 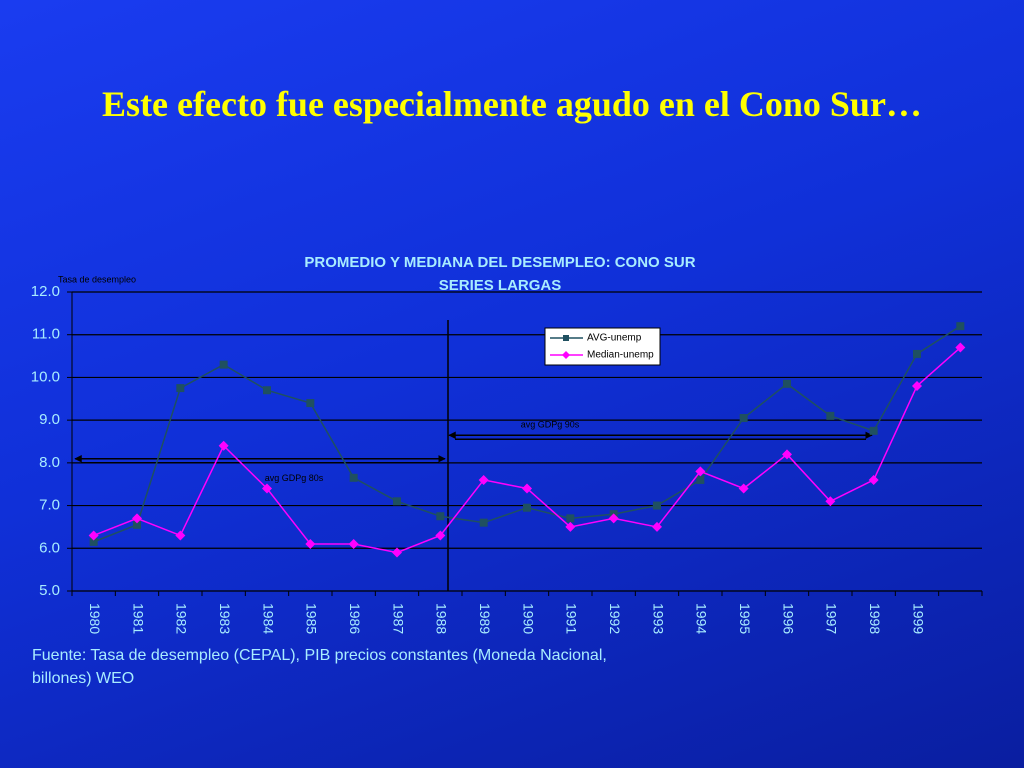 What do you see at coordinates (225, 618) in the screenshot?
I see `x-tick-label: 1983` at bounding box center [225, 618].